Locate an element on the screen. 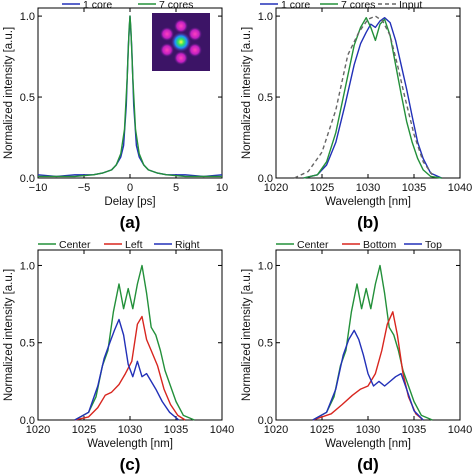 This screenshot has height=474, width=474. mode-lobe-lower-left is located at coordinates (167, 50).